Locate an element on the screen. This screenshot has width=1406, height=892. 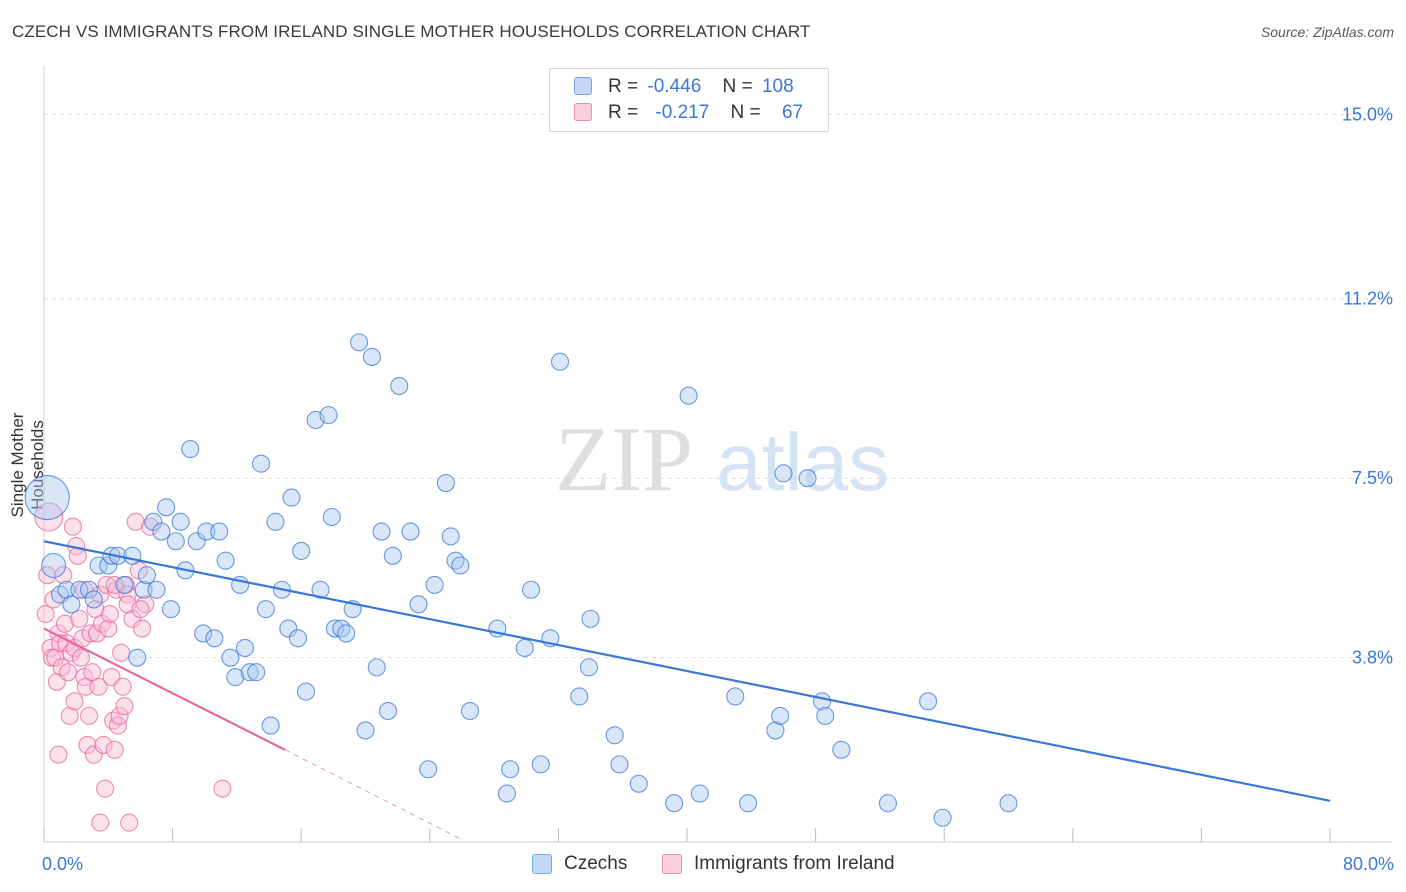
bottom-legend-label-ireland: Immigrants from Ireland is located at coordinates (794, 863).